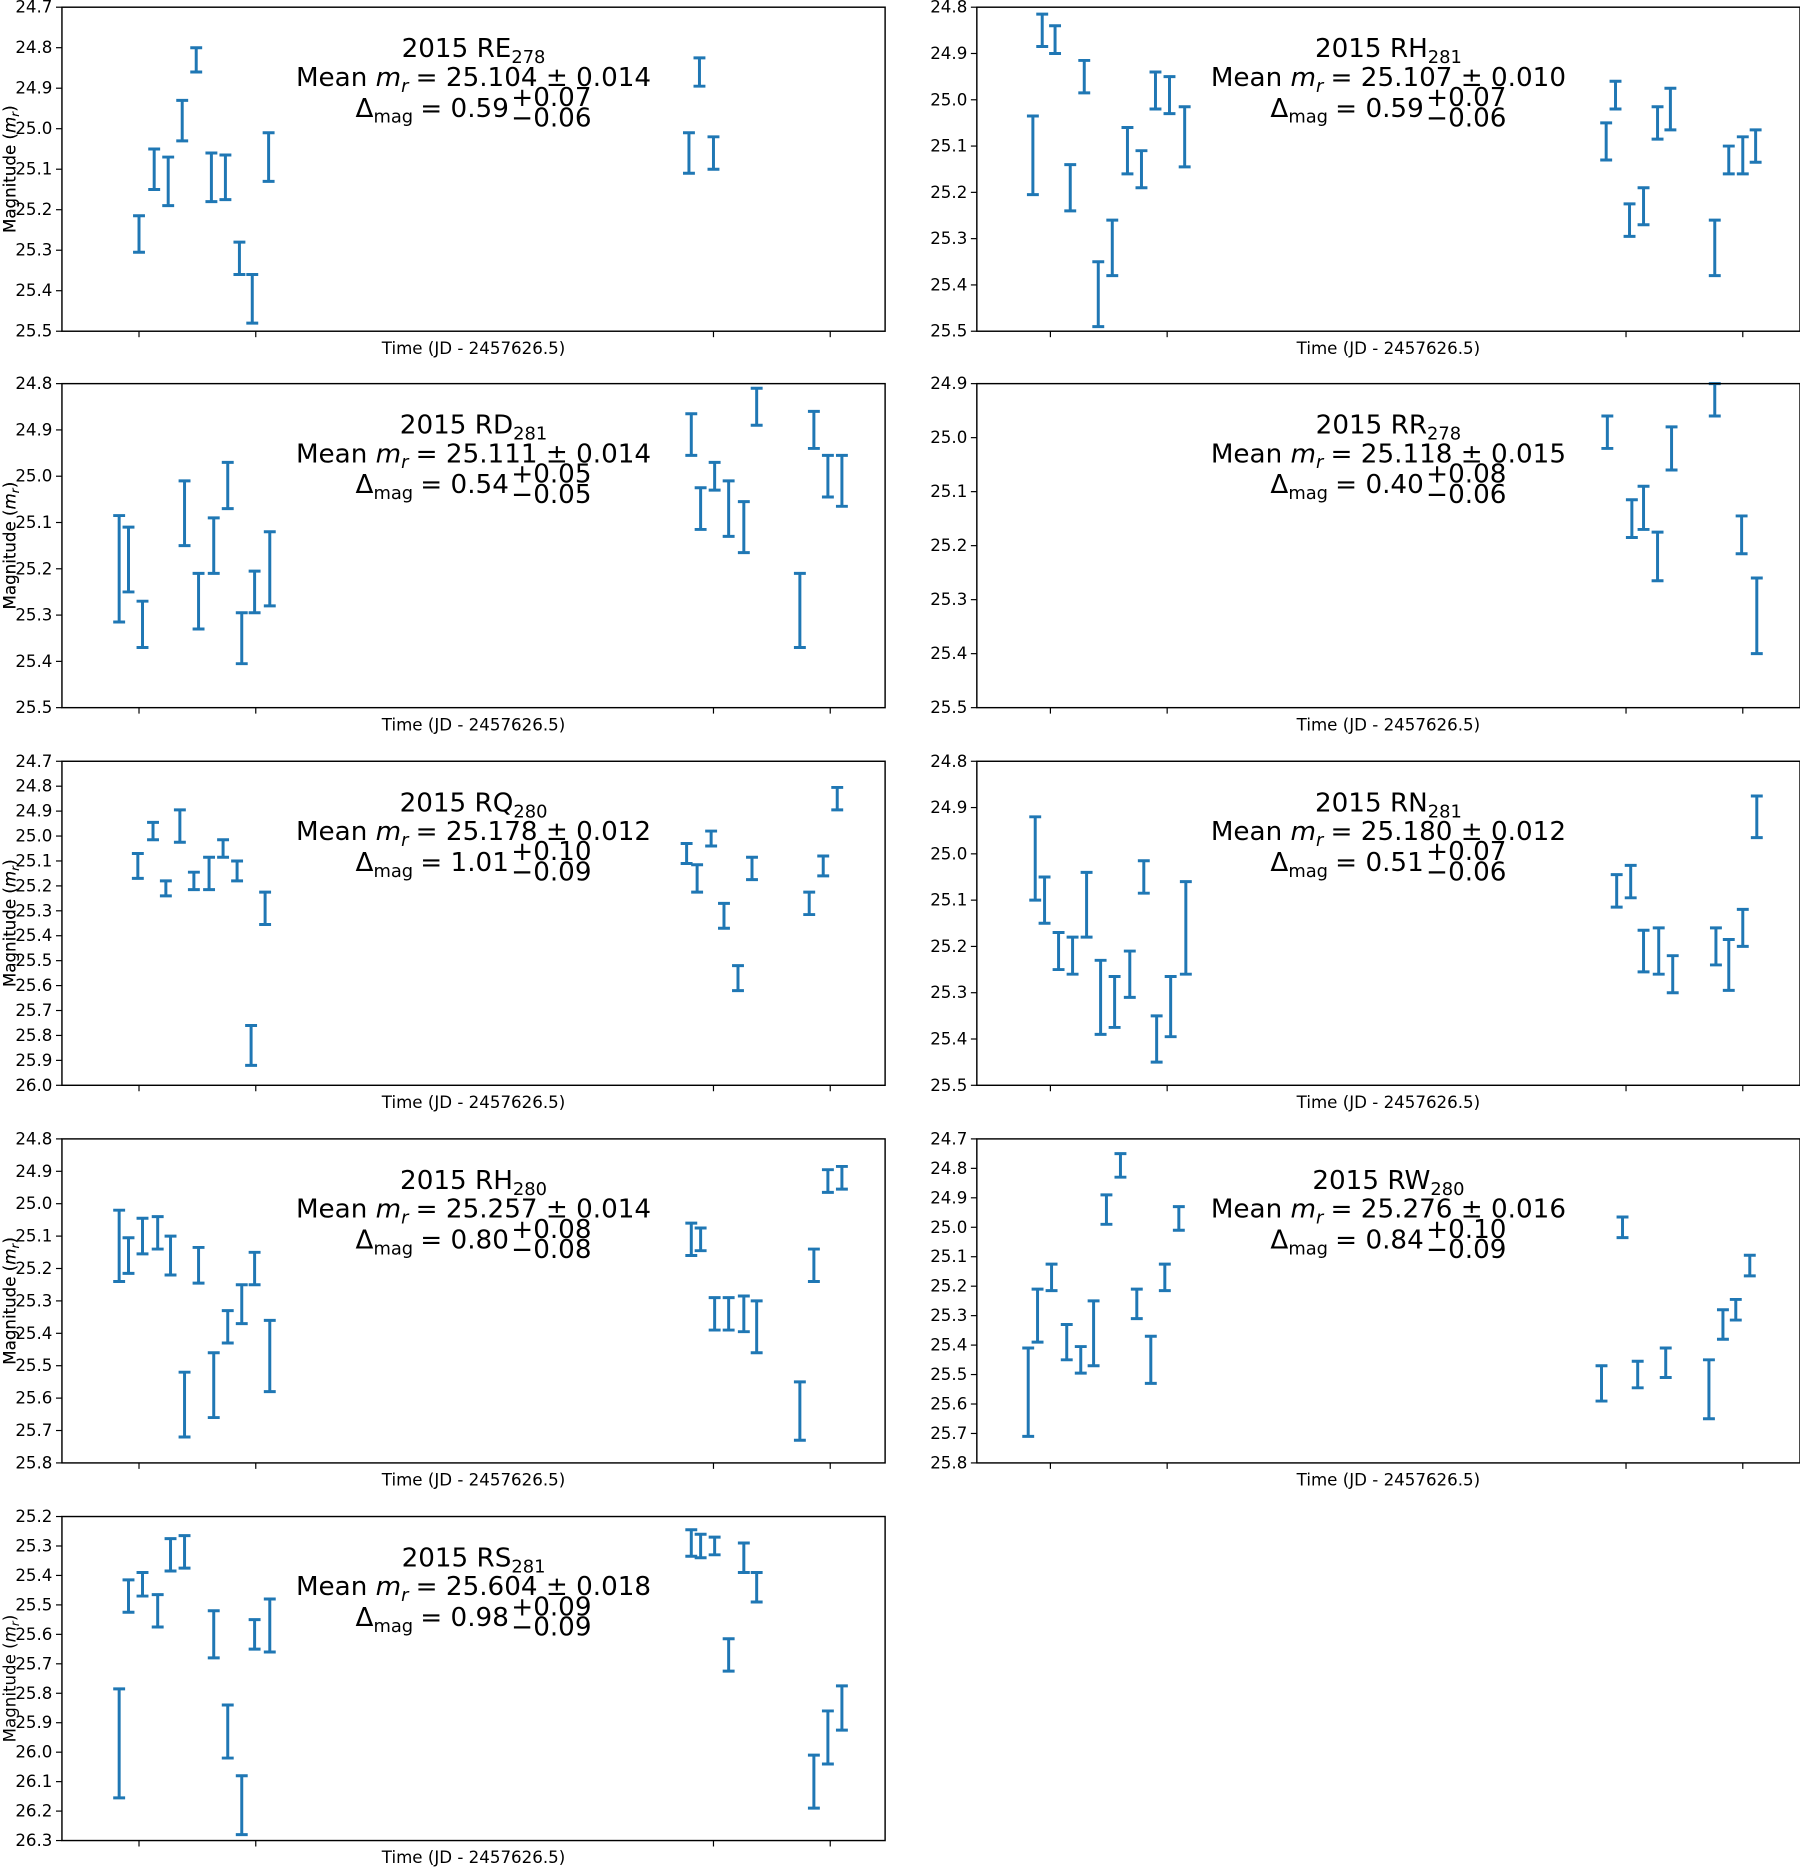 The image size is (1800, 1868). What do you see at coordinates (473, 1589) in the screenshot?
I see `mean-line: Mean mr = 25.604 ± 0.018` at bounding box center [473, 1589].